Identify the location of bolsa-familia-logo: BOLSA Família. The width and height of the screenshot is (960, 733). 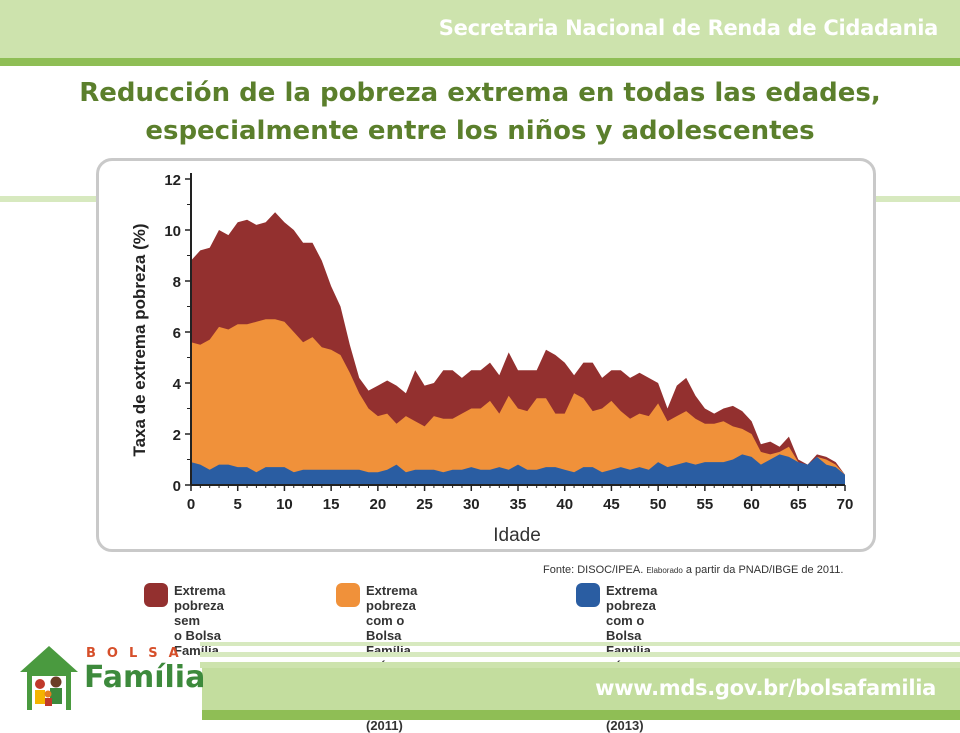
(111, 679).